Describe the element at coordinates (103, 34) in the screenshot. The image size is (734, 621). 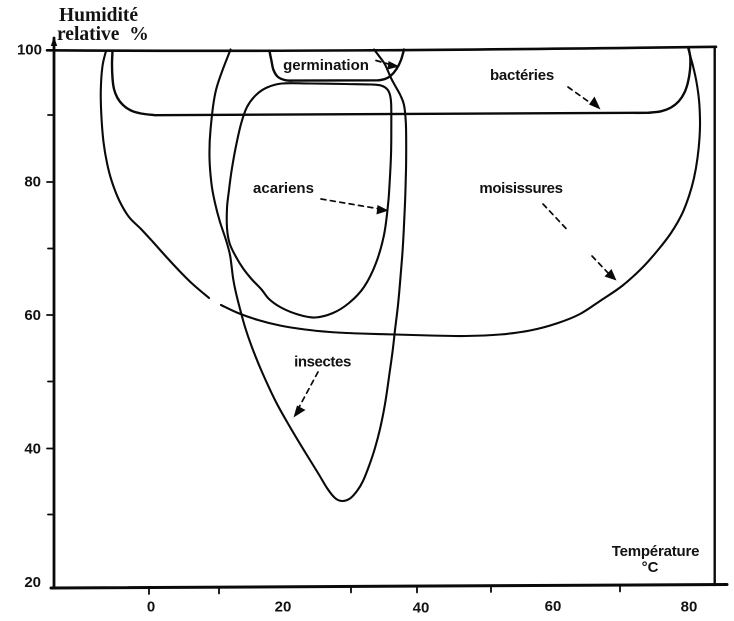
I see `svg-text: relative %` at that location.